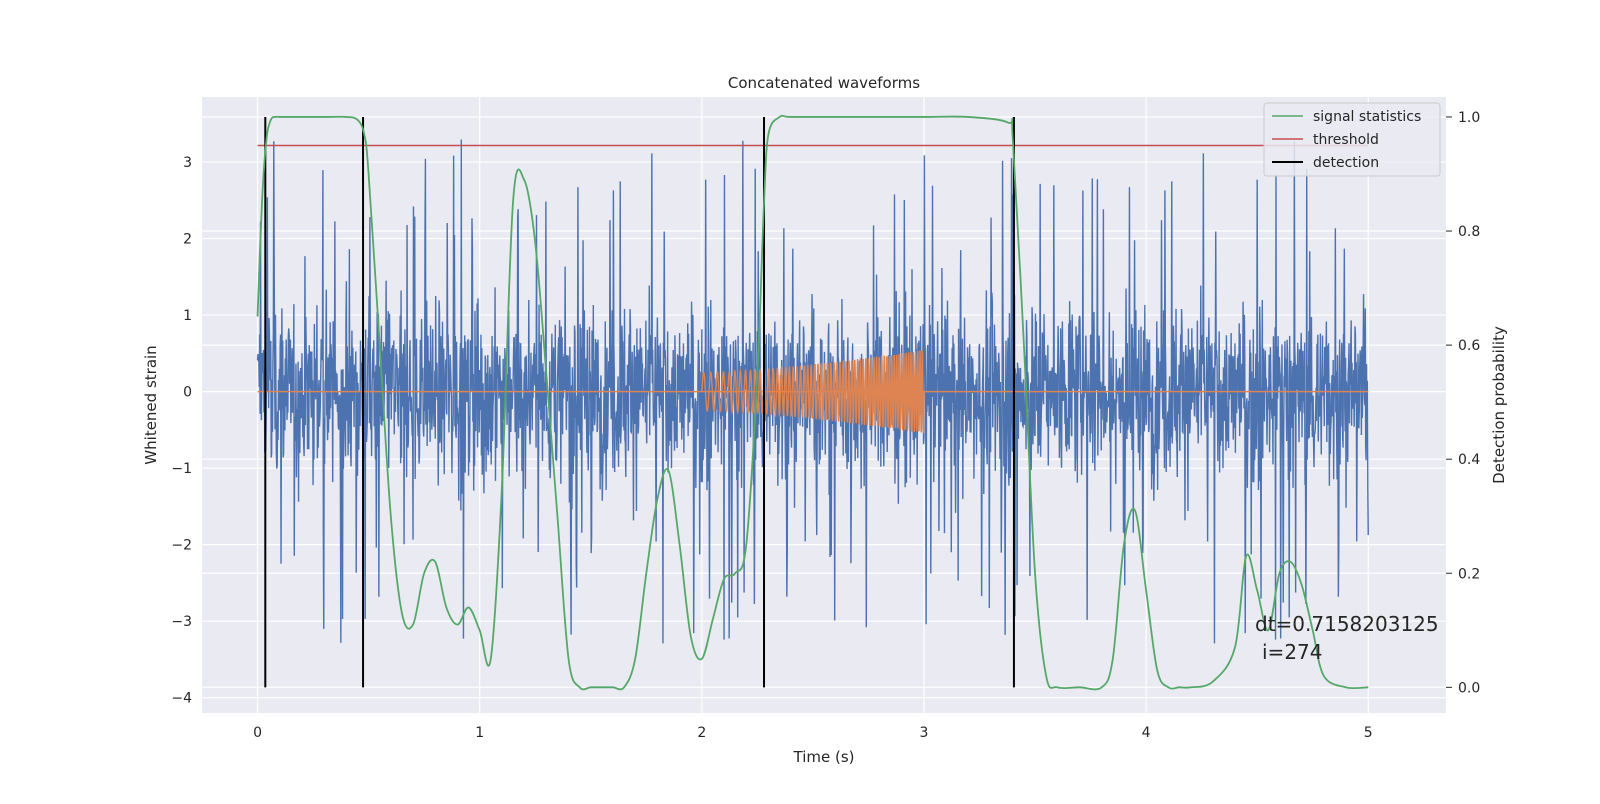 The image size is (1600, 804). Describe the element at coordinates (824, 83) in the screenshot. I see `chart-title: Concatenated waveforms` at that location.